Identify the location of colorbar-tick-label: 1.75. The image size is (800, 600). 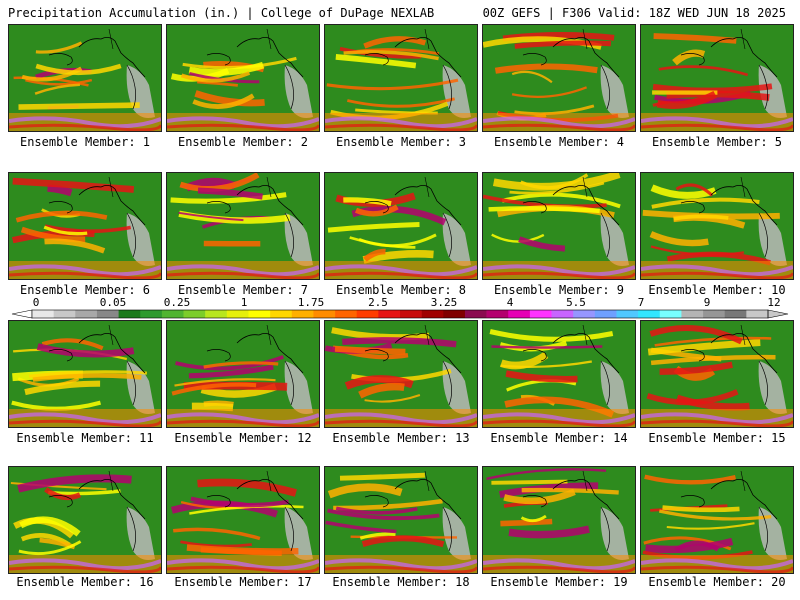
(311, 302).